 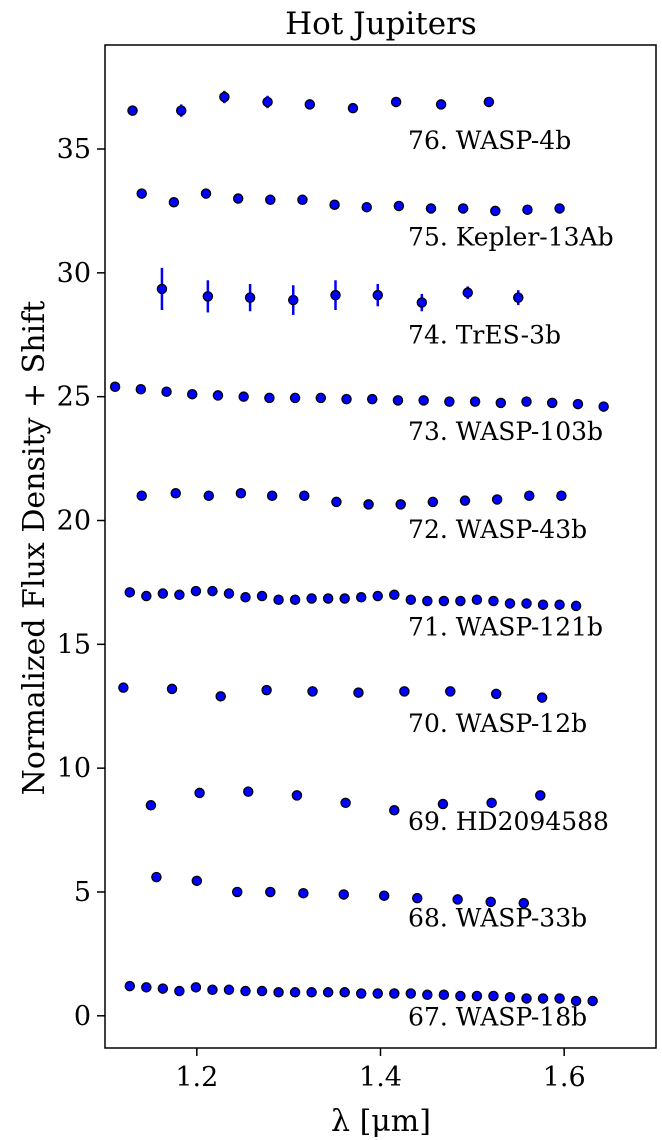 I want to click on planet-label: 70. WASP-12b, so click(x=497, y=723).